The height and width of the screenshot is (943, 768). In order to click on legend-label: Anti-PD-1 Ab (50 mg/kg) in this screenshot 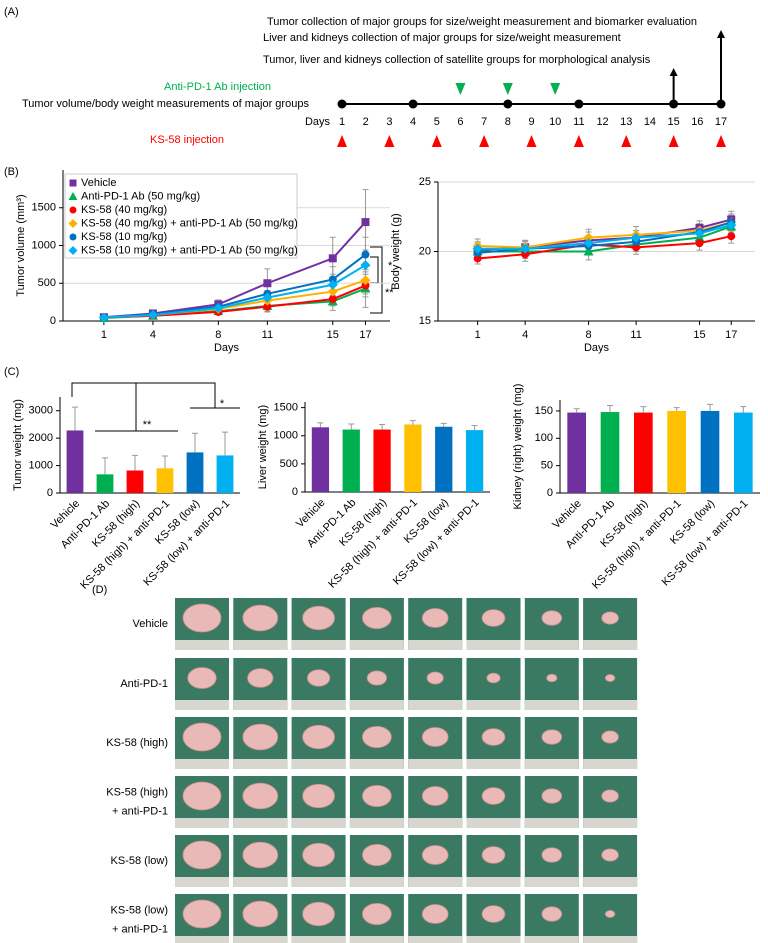, I will do `click(140, 196)`.